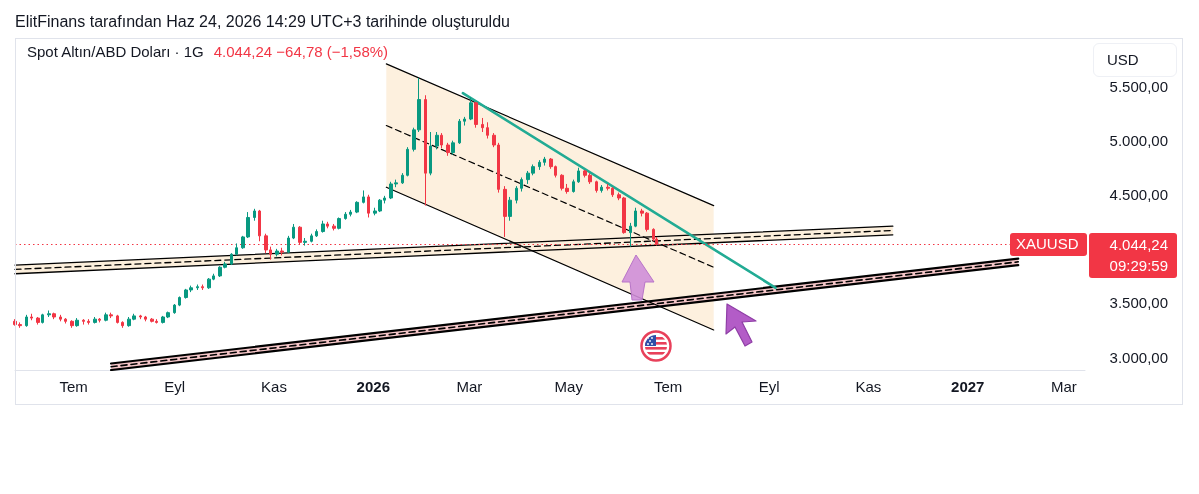 Image resolution: width=1199 pixels, height=494 pixels. I want to click on x-tick-label: 2027, so click(968, 386).